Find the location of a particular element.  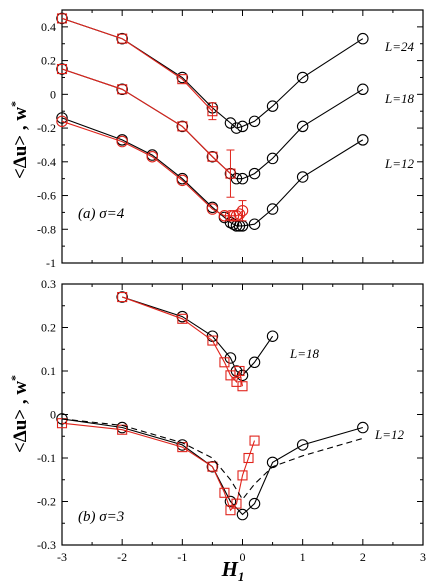

panel-b-label: (b) σ=3 is located at coordinates (101, 517).